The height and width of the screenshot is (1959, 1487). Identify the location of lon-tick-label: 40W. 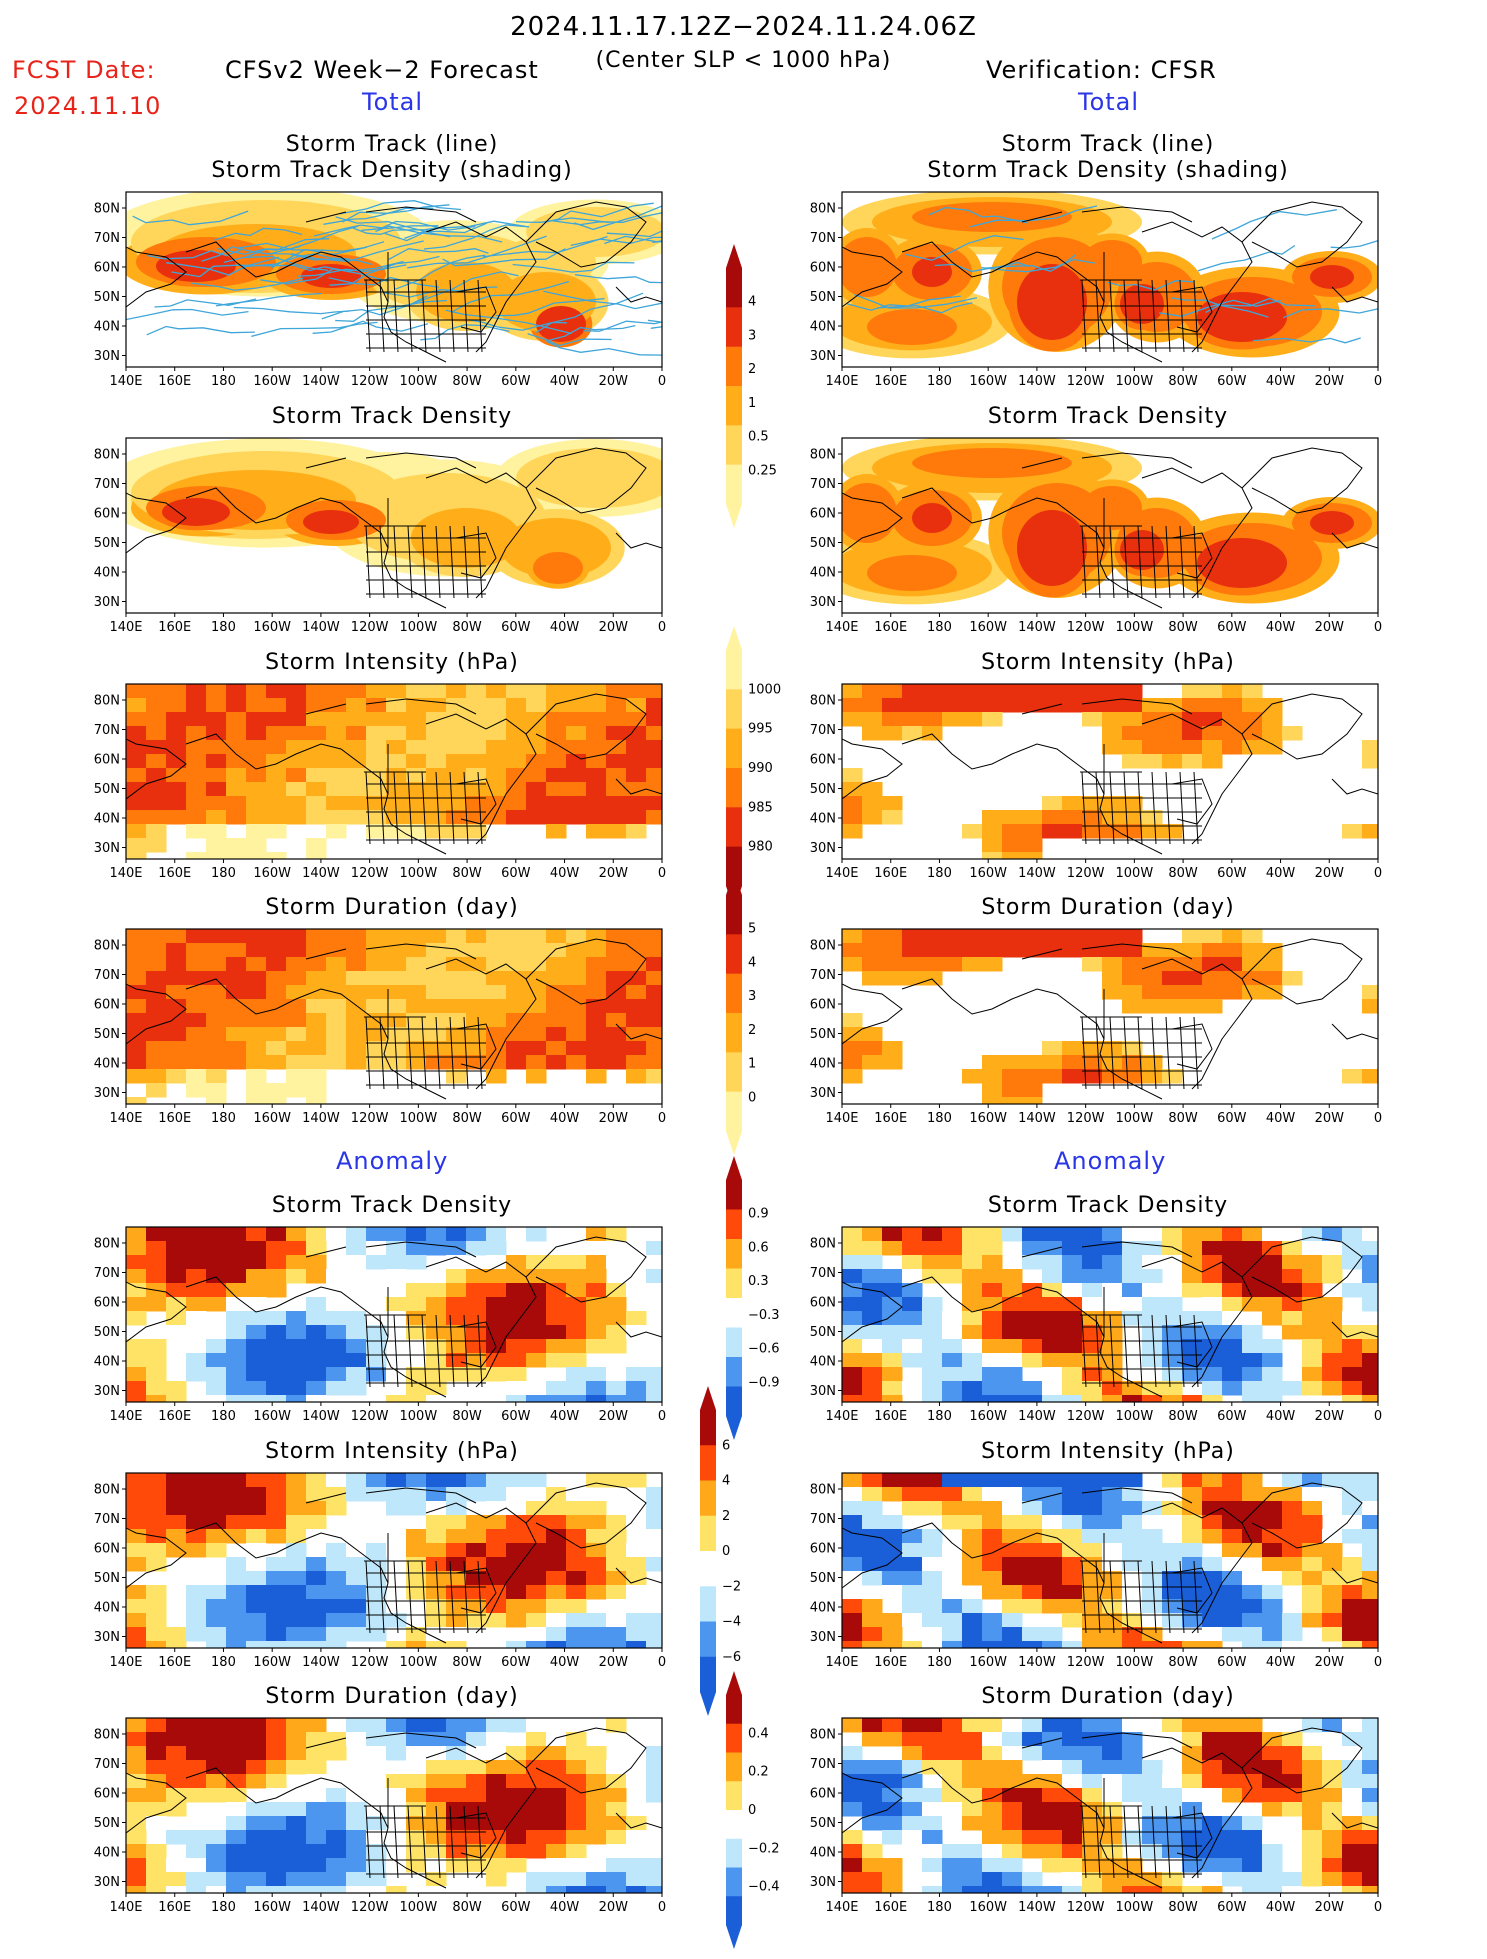
(1281, 627).